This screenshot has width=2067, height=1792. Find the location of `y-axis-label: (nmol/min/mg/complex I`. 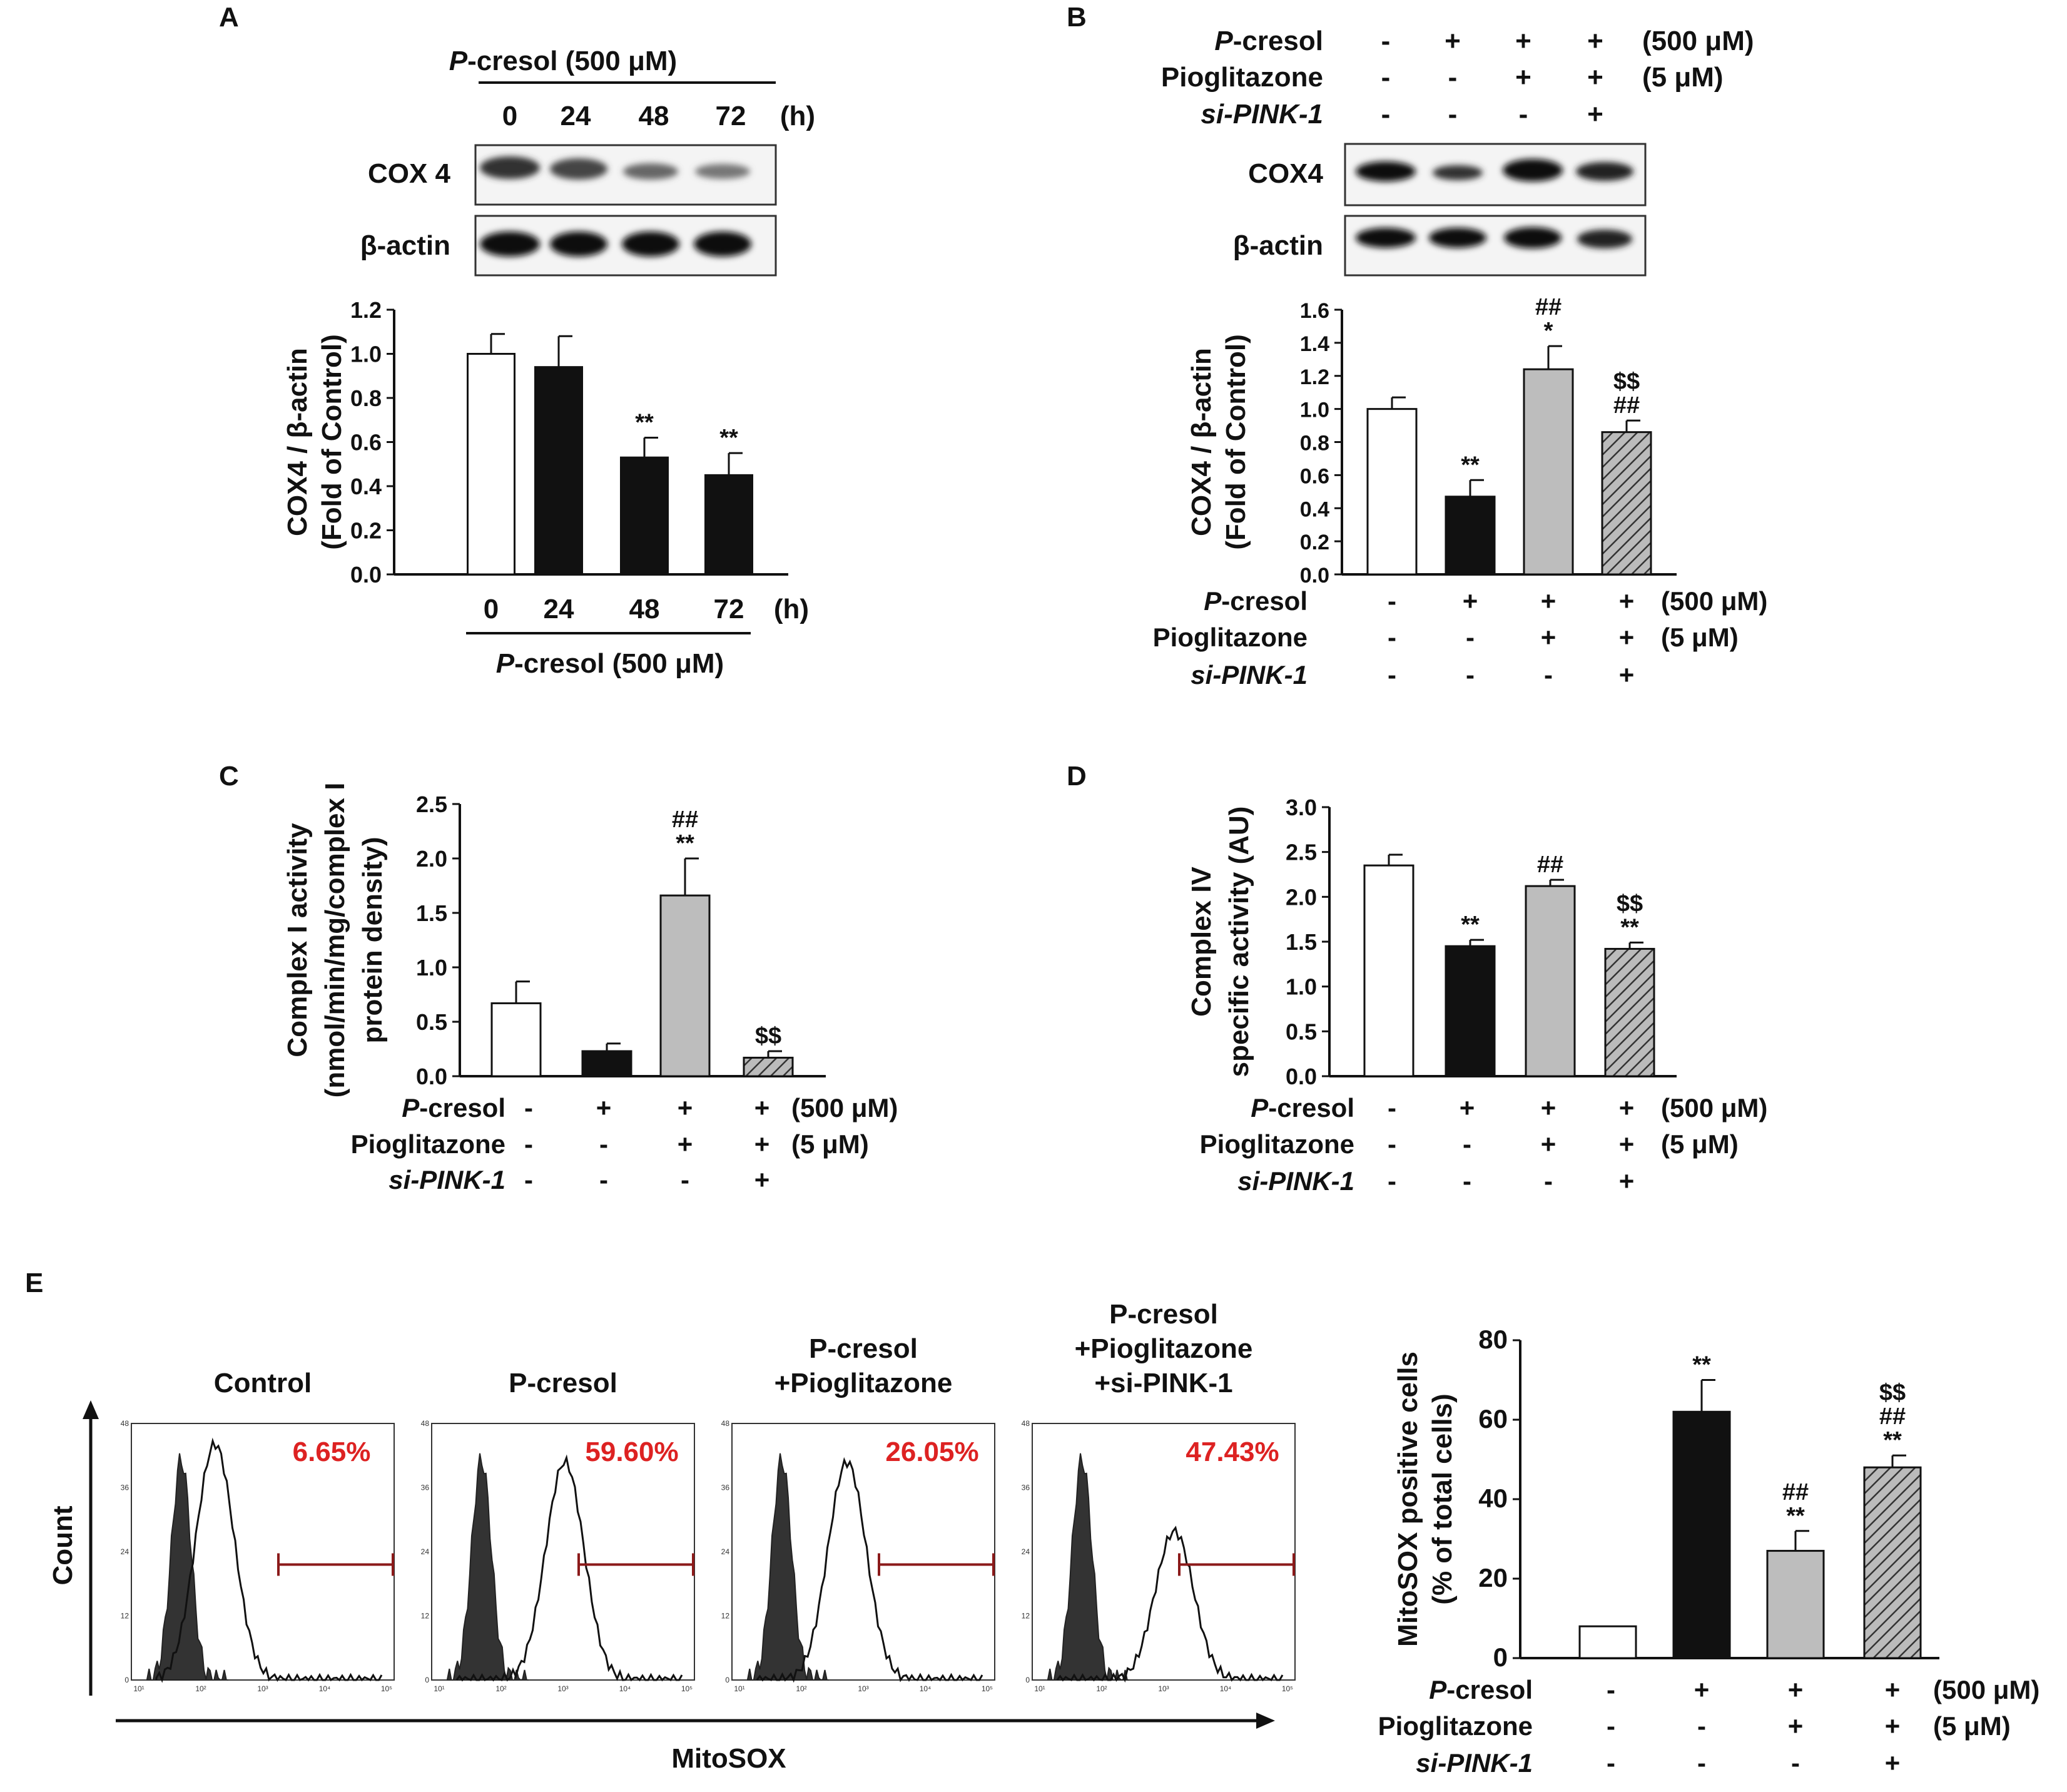

y-axis-label: (nmol/min/mg/complex I is located at coordinates (335, 940).